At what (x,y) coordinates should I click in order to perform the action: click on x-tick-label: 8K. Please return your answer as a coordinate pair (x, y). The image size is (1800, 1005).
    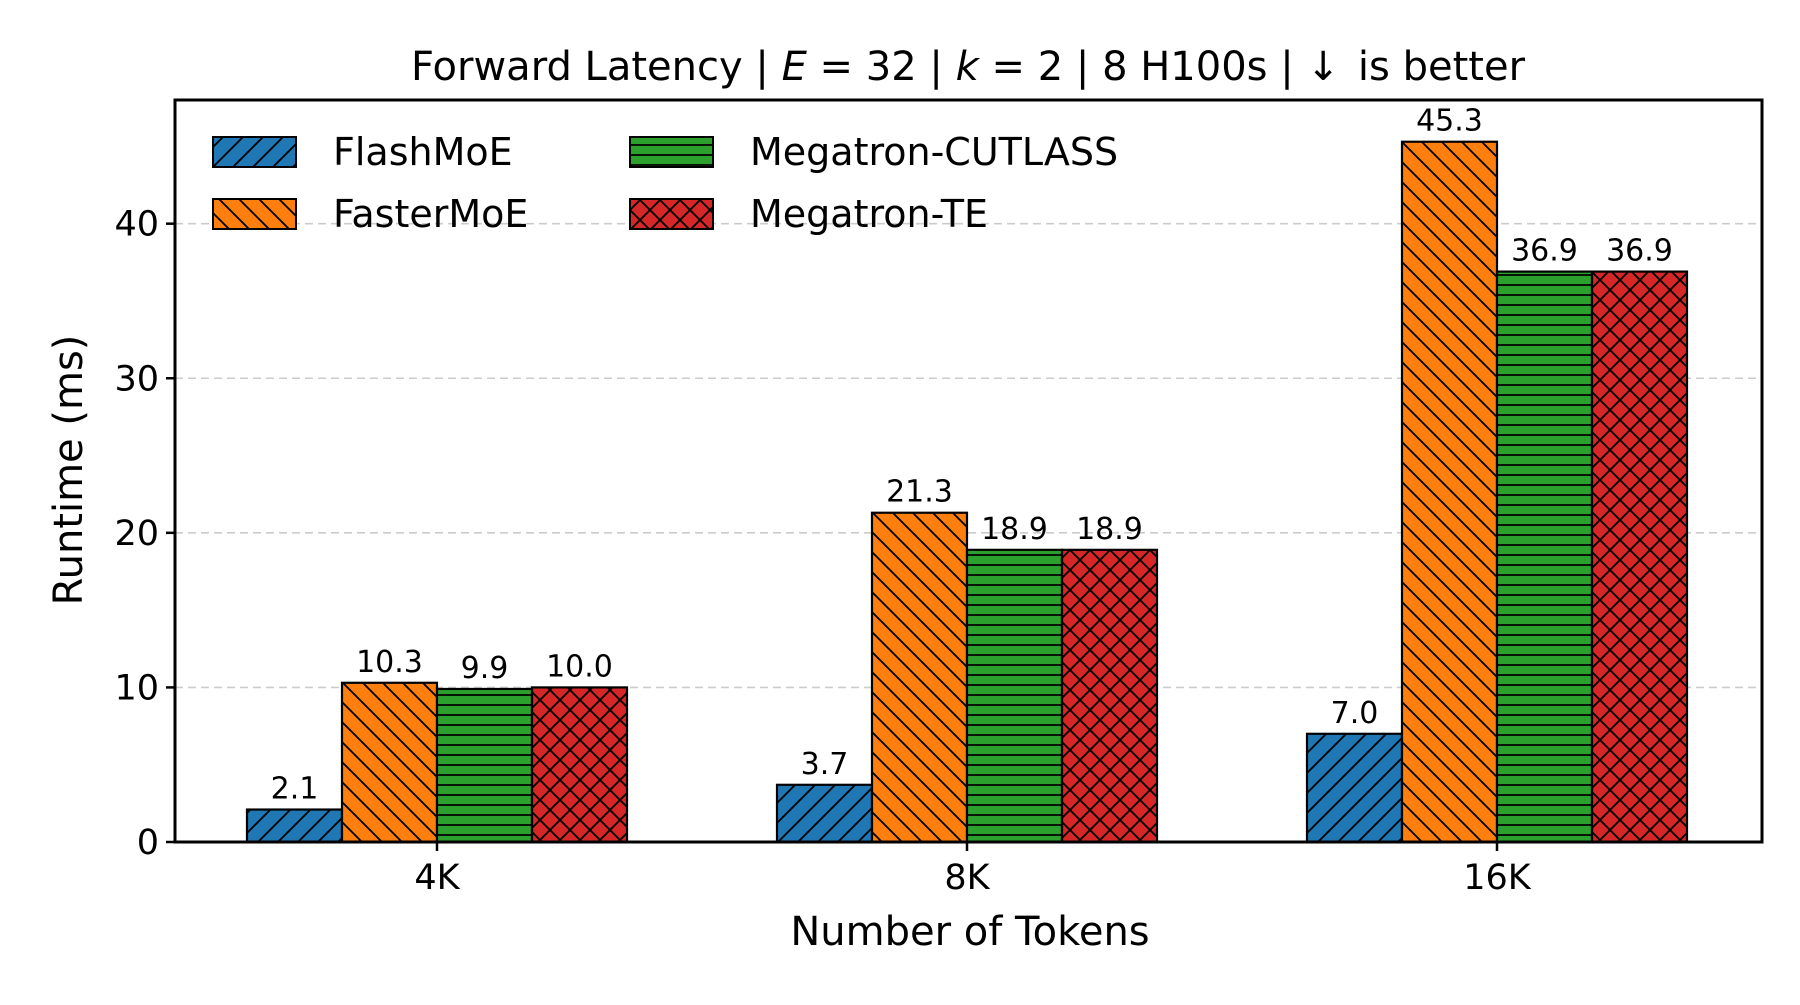
    Looking at the image, I should click on (967, 878).